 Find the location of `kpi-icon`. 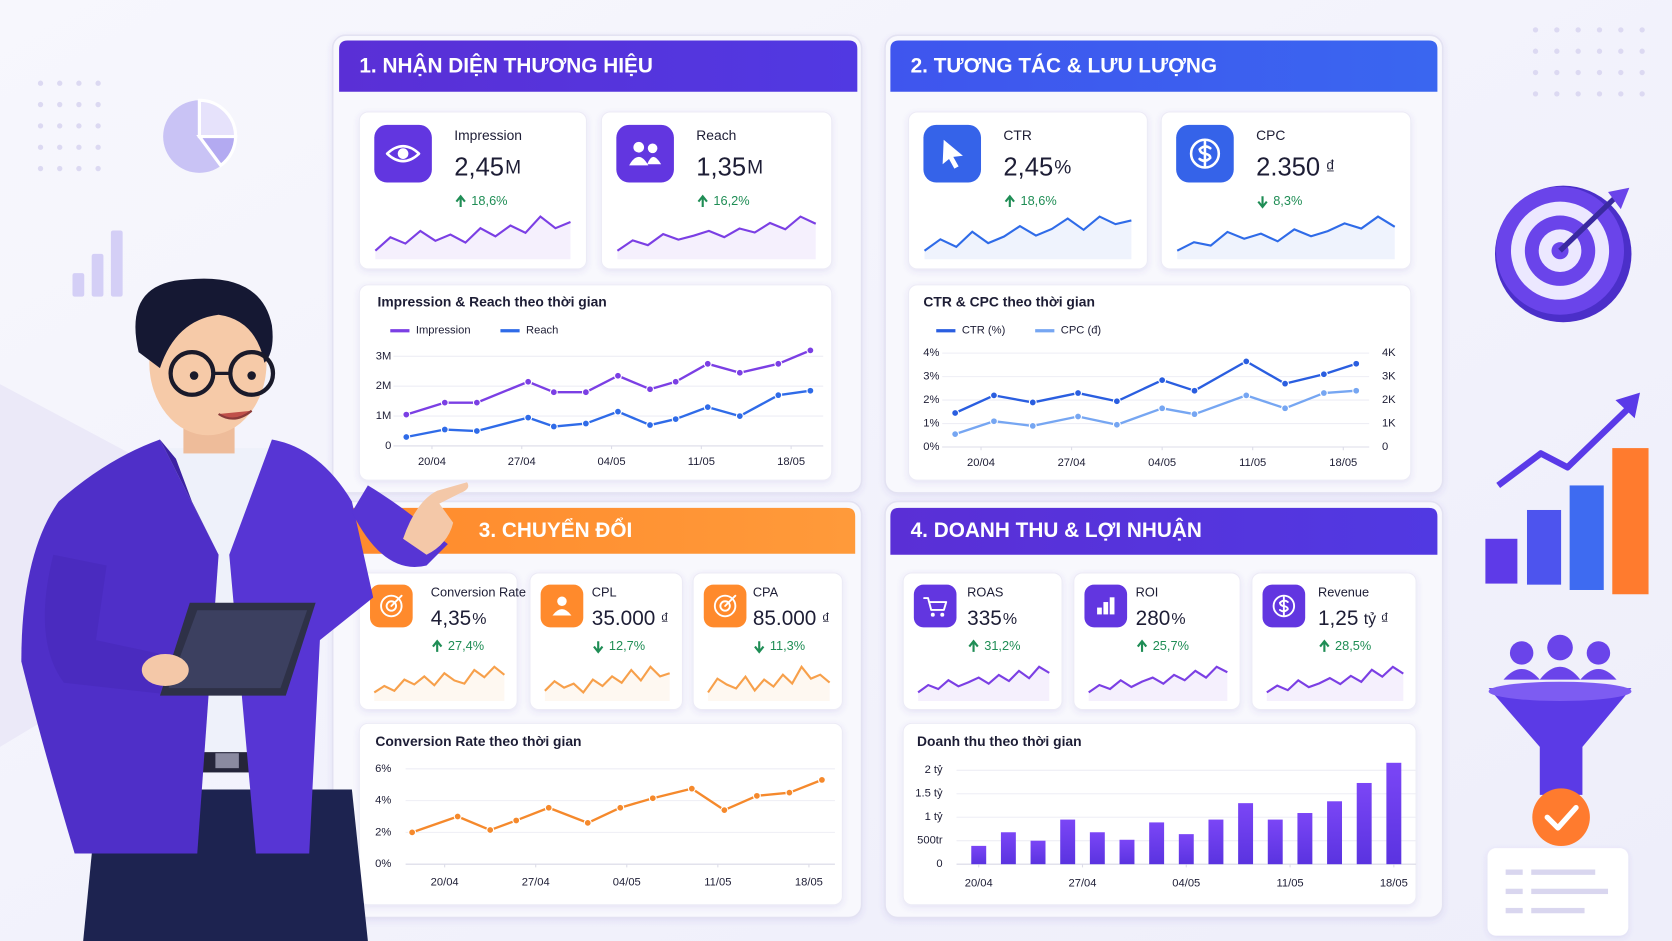

kpi-icon is located at coordinates (935, 606).